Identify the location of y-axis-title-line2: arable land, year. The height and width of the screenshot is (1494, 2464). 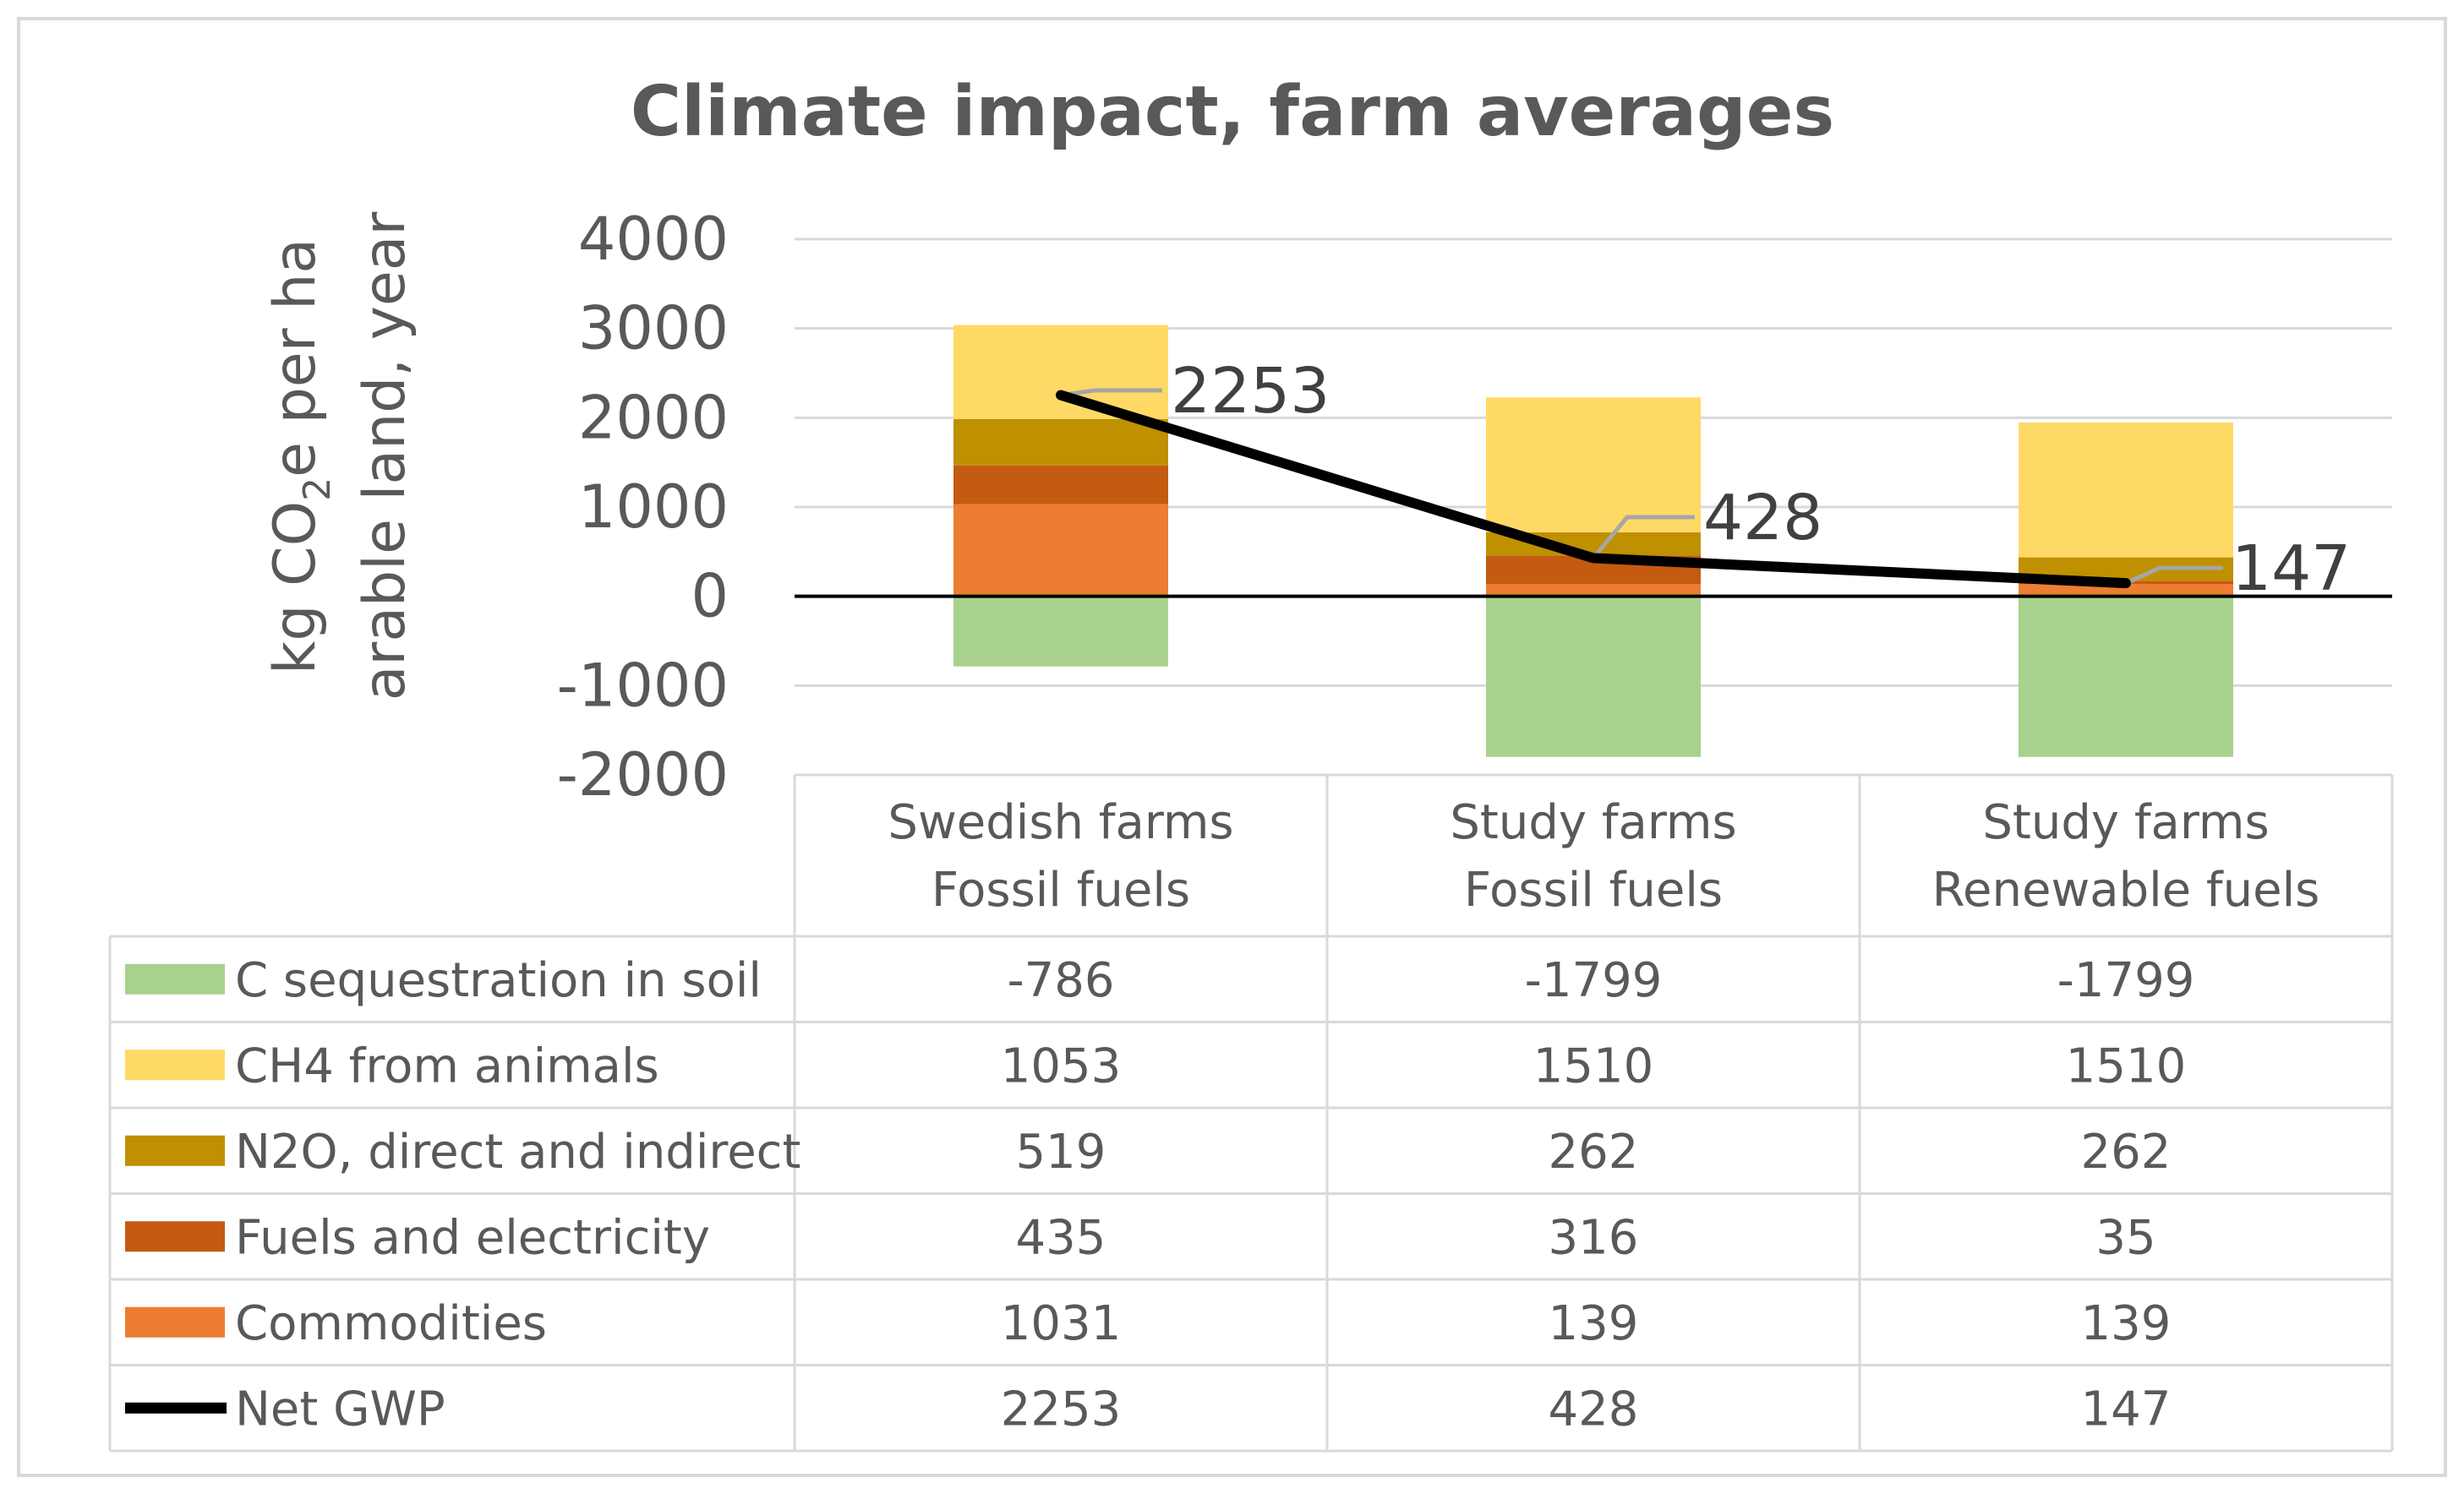
(385, 457).